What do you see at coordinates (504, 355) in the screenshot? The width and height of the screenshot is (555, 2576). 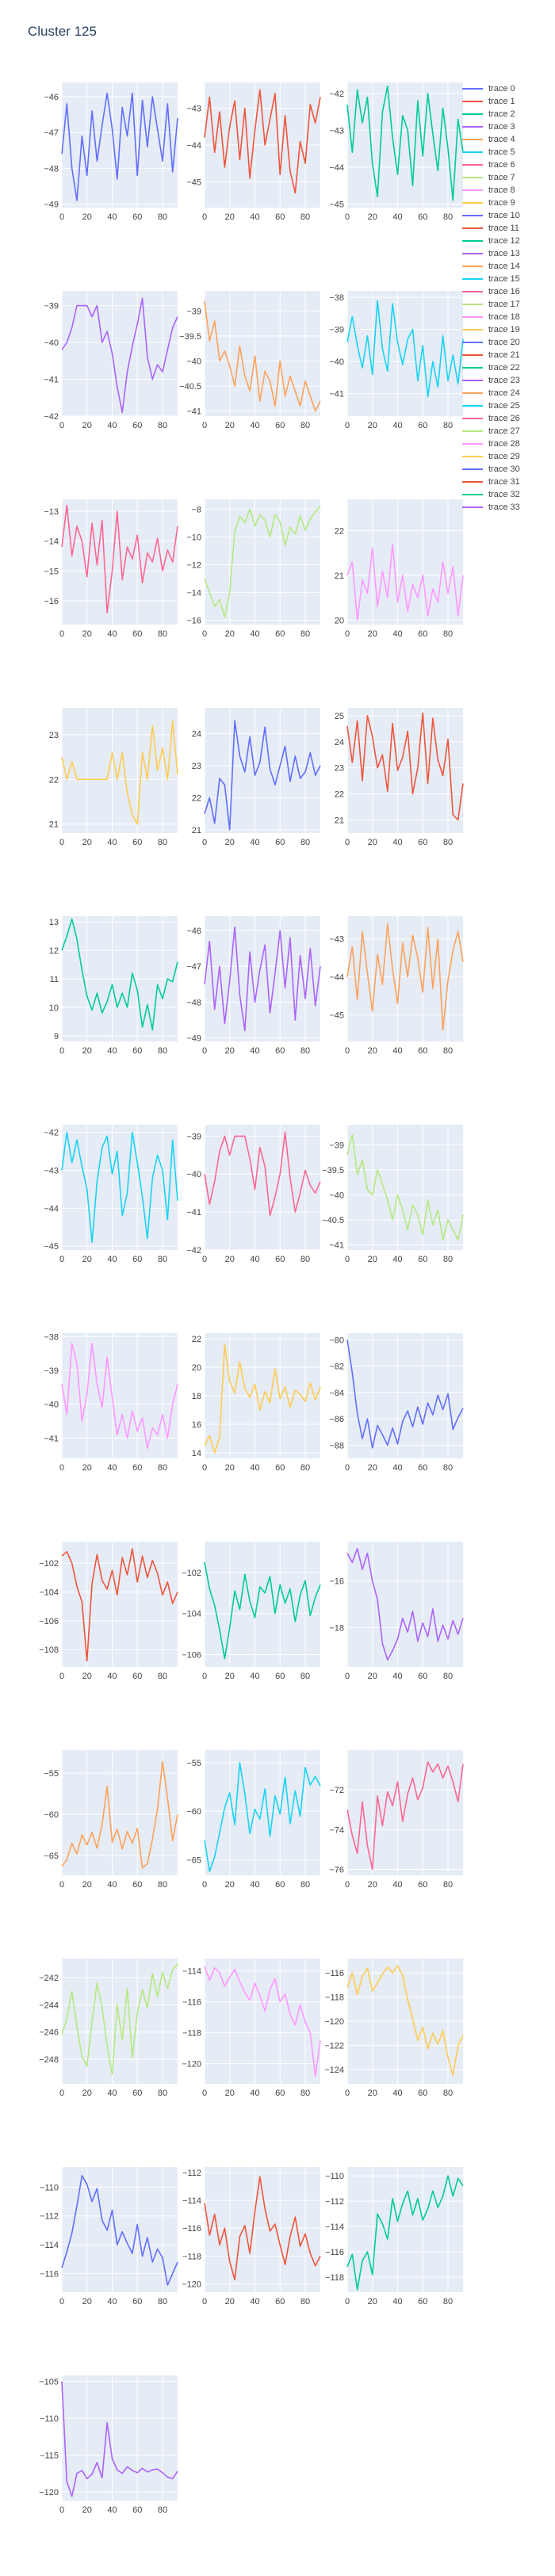 I see `legend-label: trace 21` at bounding box center [504, 355].